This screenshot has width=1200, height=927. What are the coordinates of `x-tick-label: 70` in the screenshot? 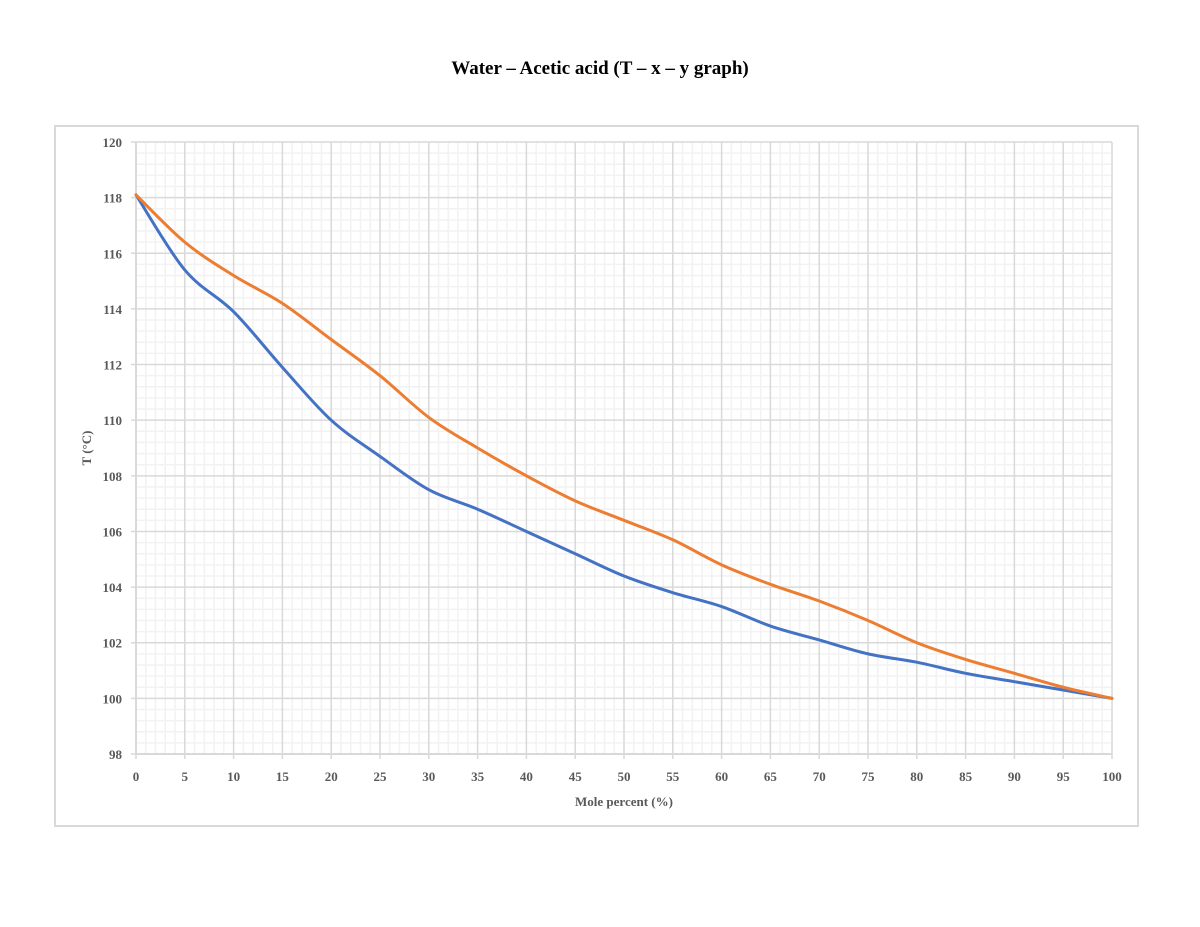 It's located at (819, 776).